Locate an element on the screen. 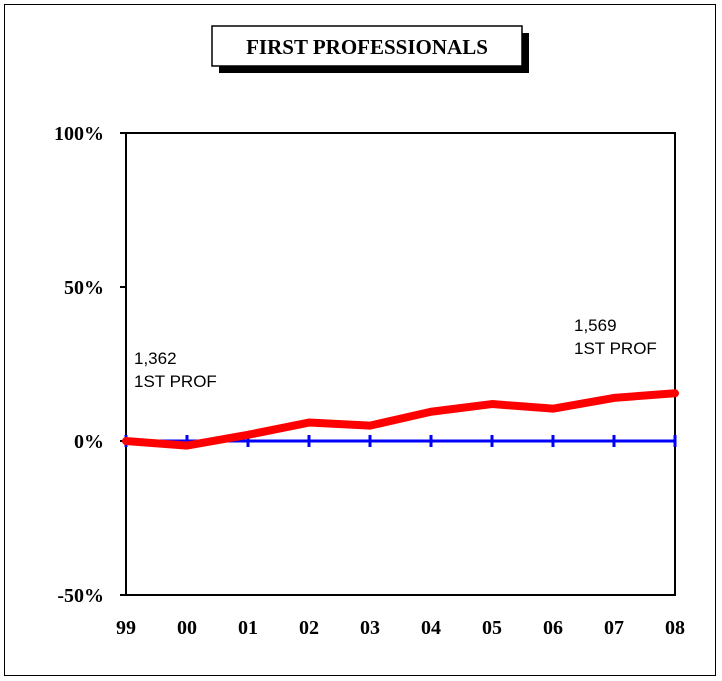  x-tick-label: 08 is located at coordinates (675, 628).